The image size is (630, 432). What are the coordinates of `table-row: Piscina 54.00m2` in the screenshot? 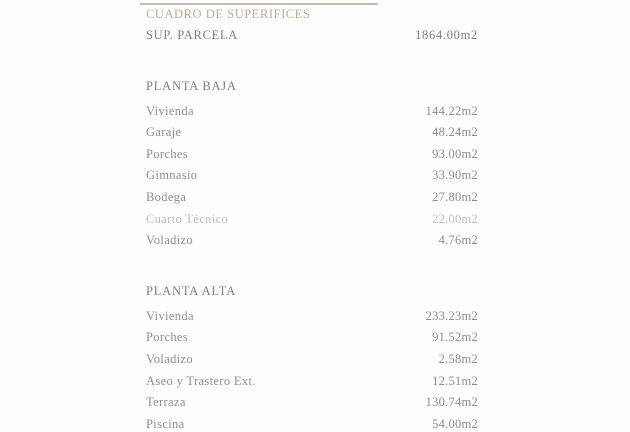 It's located at (312, 424).